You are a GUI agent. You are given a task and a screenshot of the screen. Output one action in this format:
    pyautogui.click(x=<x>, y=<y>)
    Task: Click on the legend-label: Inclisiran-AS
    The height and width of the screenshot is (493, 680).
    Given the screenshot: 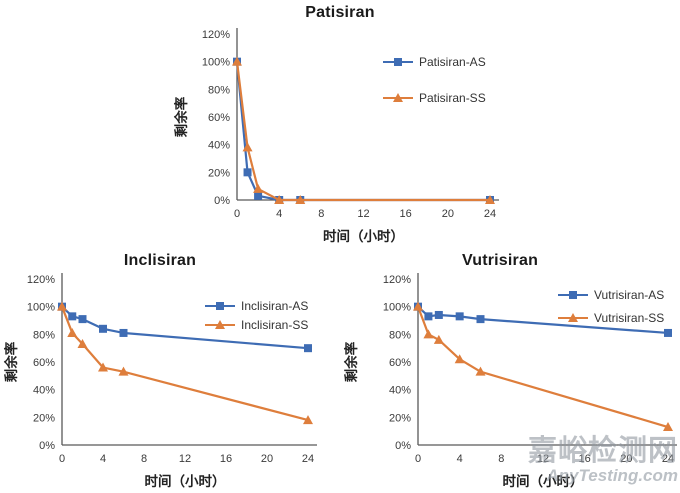 What is the action you would take?
    pyautogui.click(x=274, y=306)
    